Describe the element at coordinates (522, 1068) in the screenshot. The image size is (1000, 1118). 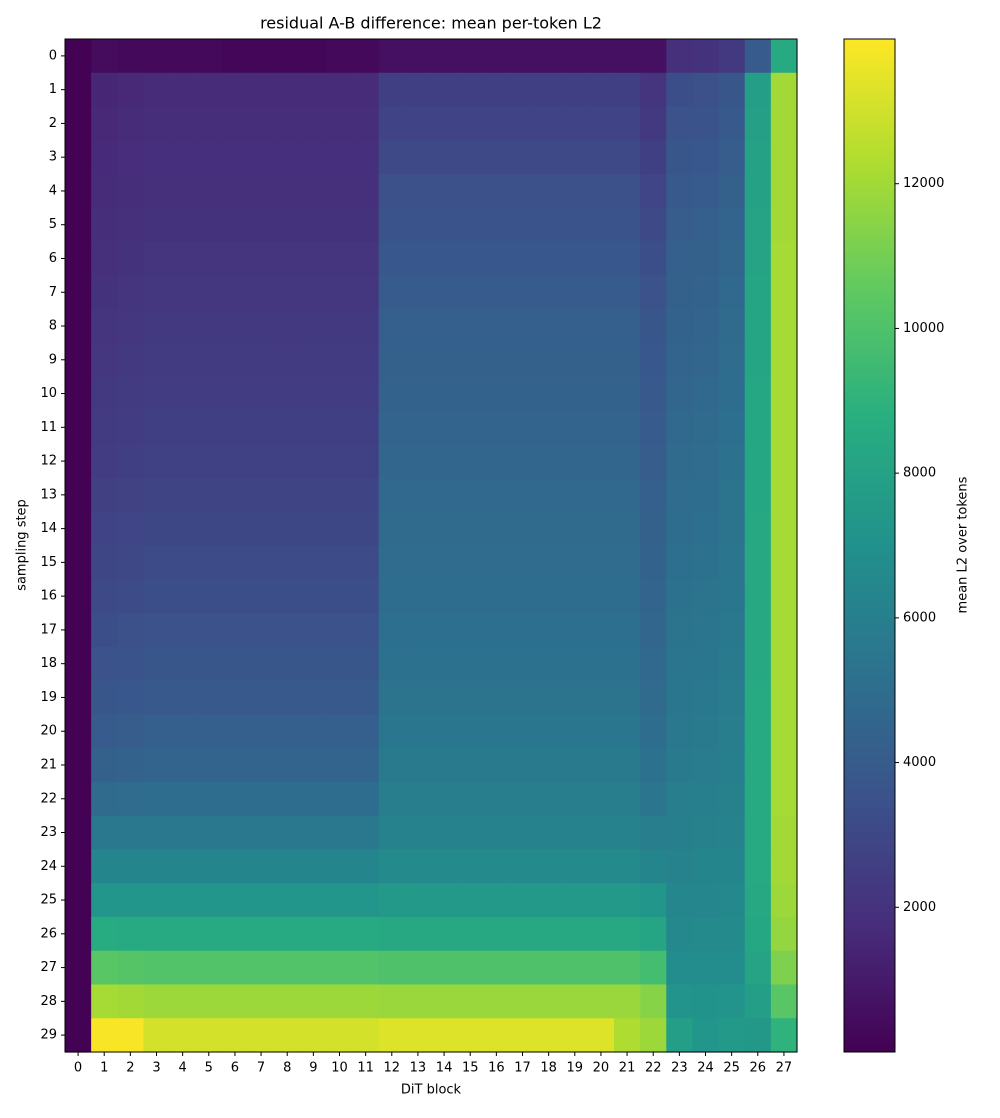
I see `x-tick-label: 17` at that location.